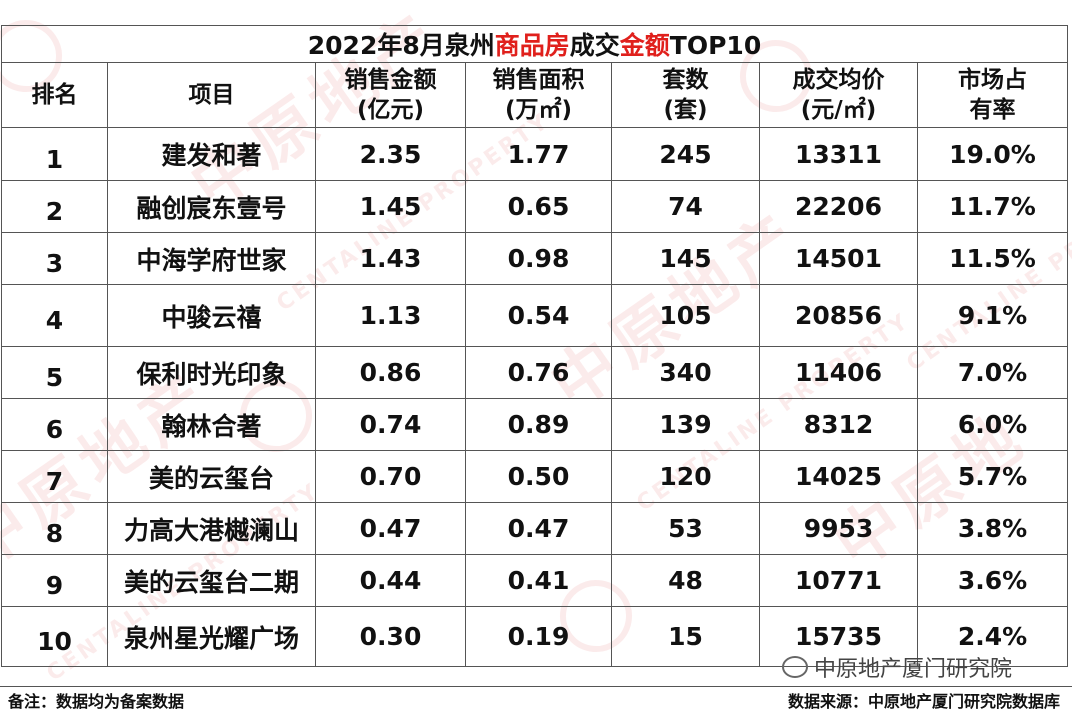 This screenshot has height=712, width=1072. I want to click on table-row: 10 泉州星光耀广场 0.30 0.19 15 15735 2.4%, so click(534, 636).